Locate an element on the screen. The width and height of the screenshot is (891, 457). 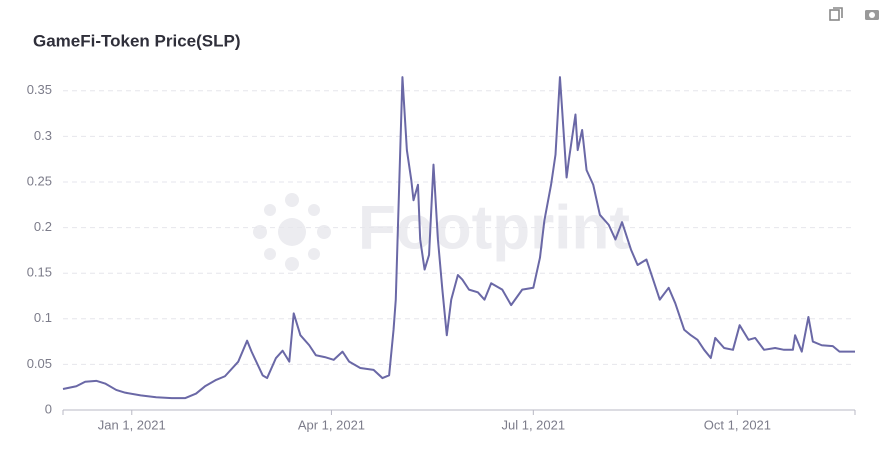
y-tick-label: 0.2 is located at coordinates (43, 226).